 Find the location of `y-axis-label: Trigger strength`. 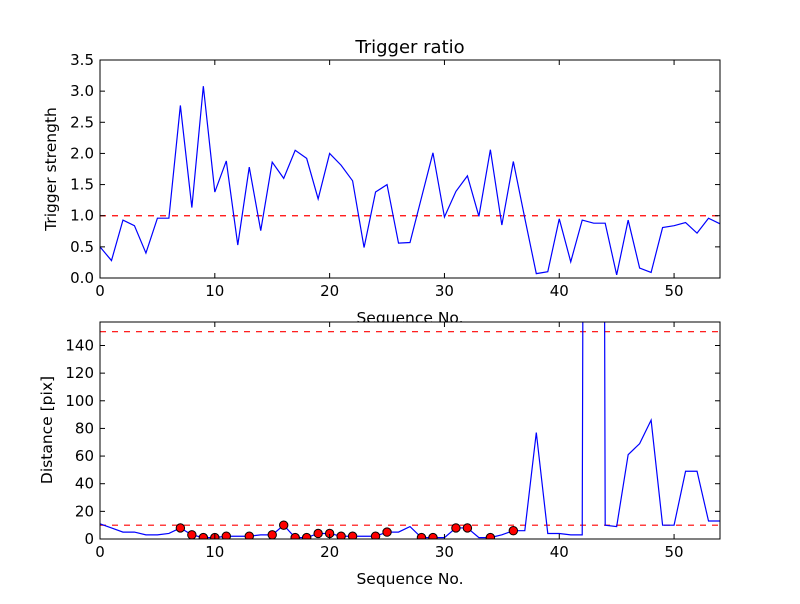

y-axis-label: Trigger strength is located at coordinates (51, 169).